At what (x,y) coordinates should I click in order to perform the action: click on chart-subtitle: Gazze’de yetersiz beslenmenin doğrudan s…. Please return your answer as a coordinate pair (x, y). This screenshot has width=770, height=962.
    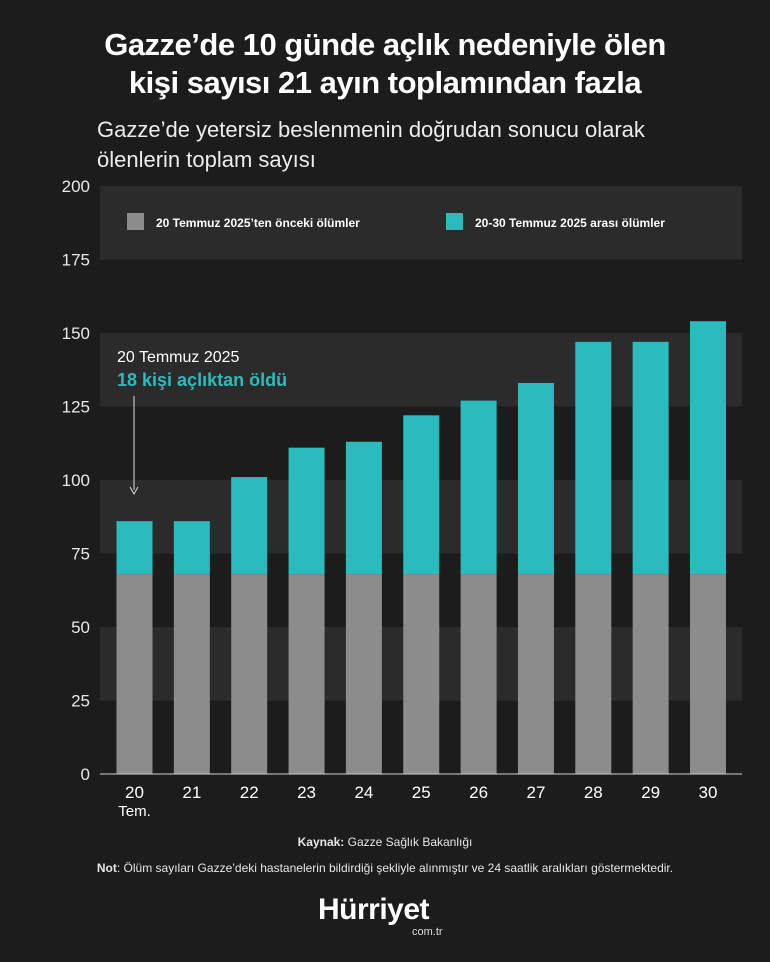
    Looking at the image, I should click on (407, 145).